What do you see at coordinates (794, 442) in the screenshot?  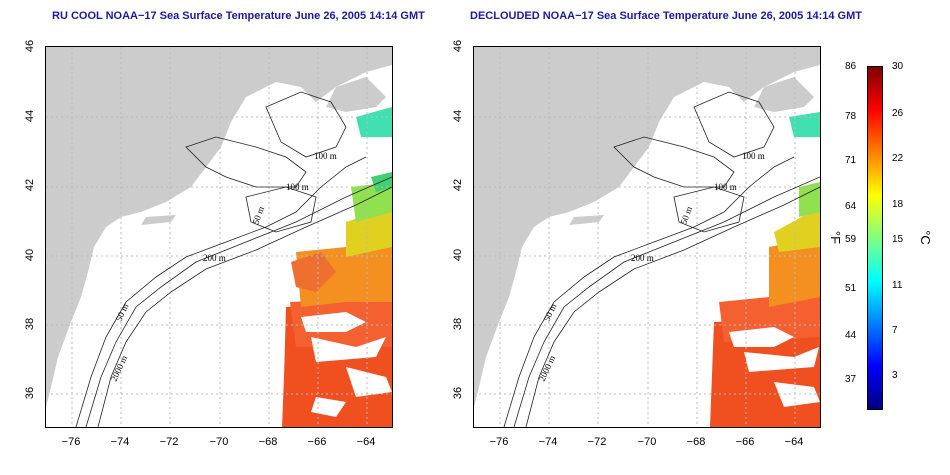 I see `lon-tick-right-64: −64` at bounding box center [794, 442].